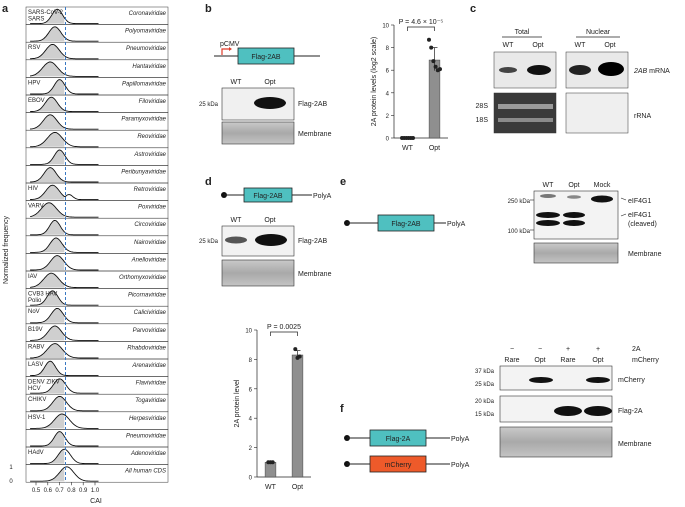 The width and height of the screenshot is (685, 507). I want to click on size-marker: 250 kDa, so click(519, 202).